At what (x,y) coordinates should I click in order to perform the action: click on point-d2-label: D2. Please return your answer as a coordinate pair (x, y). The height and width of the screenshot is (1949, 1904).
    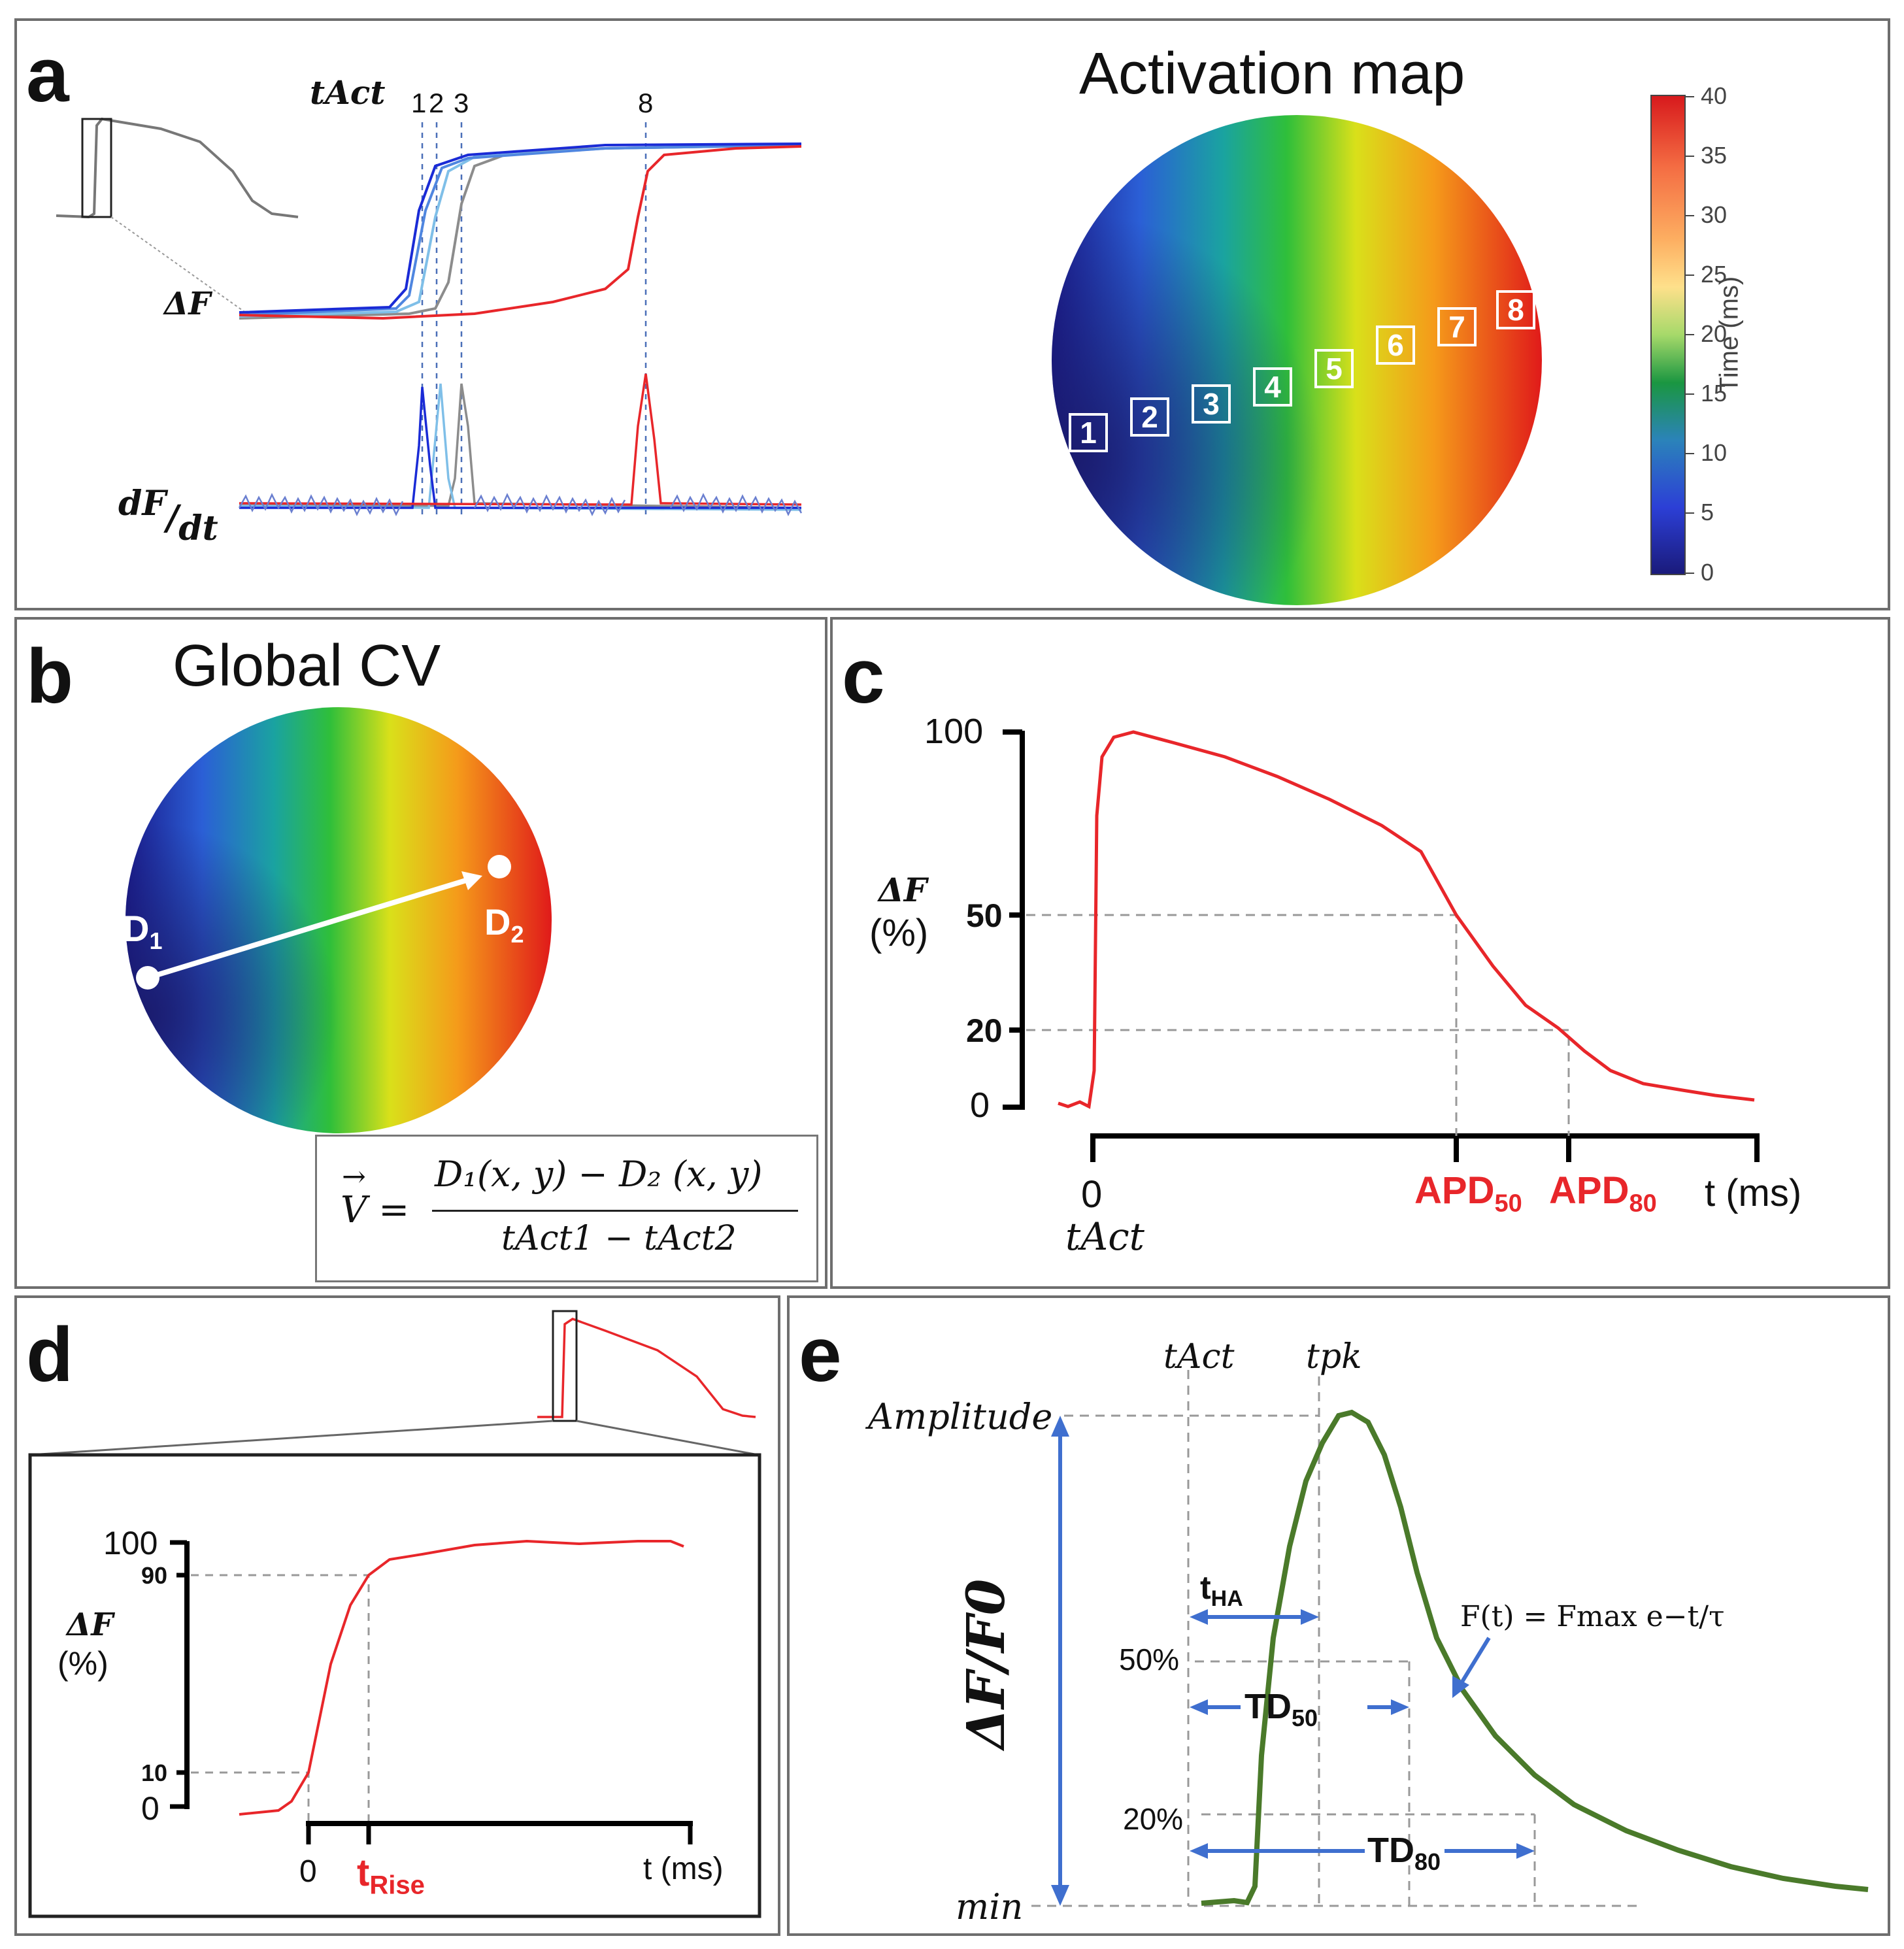
    Looking at the image, I should click on (504, 925).